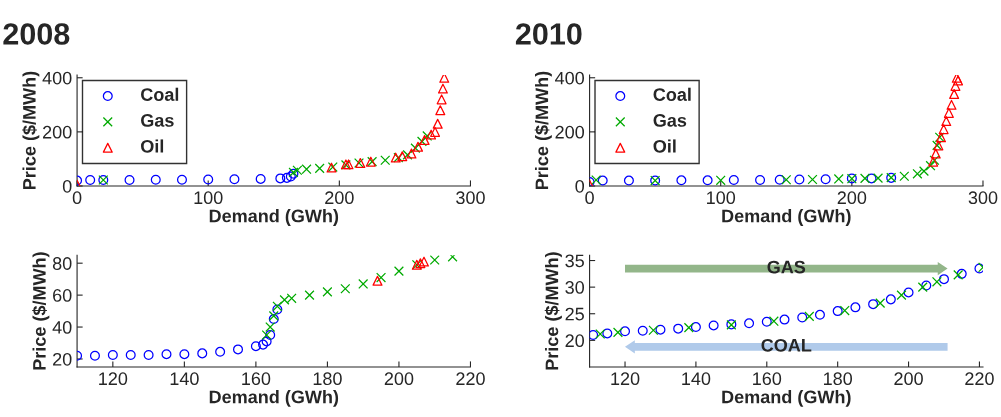  I want to click on chart-title: 2008, so click(36, 34).